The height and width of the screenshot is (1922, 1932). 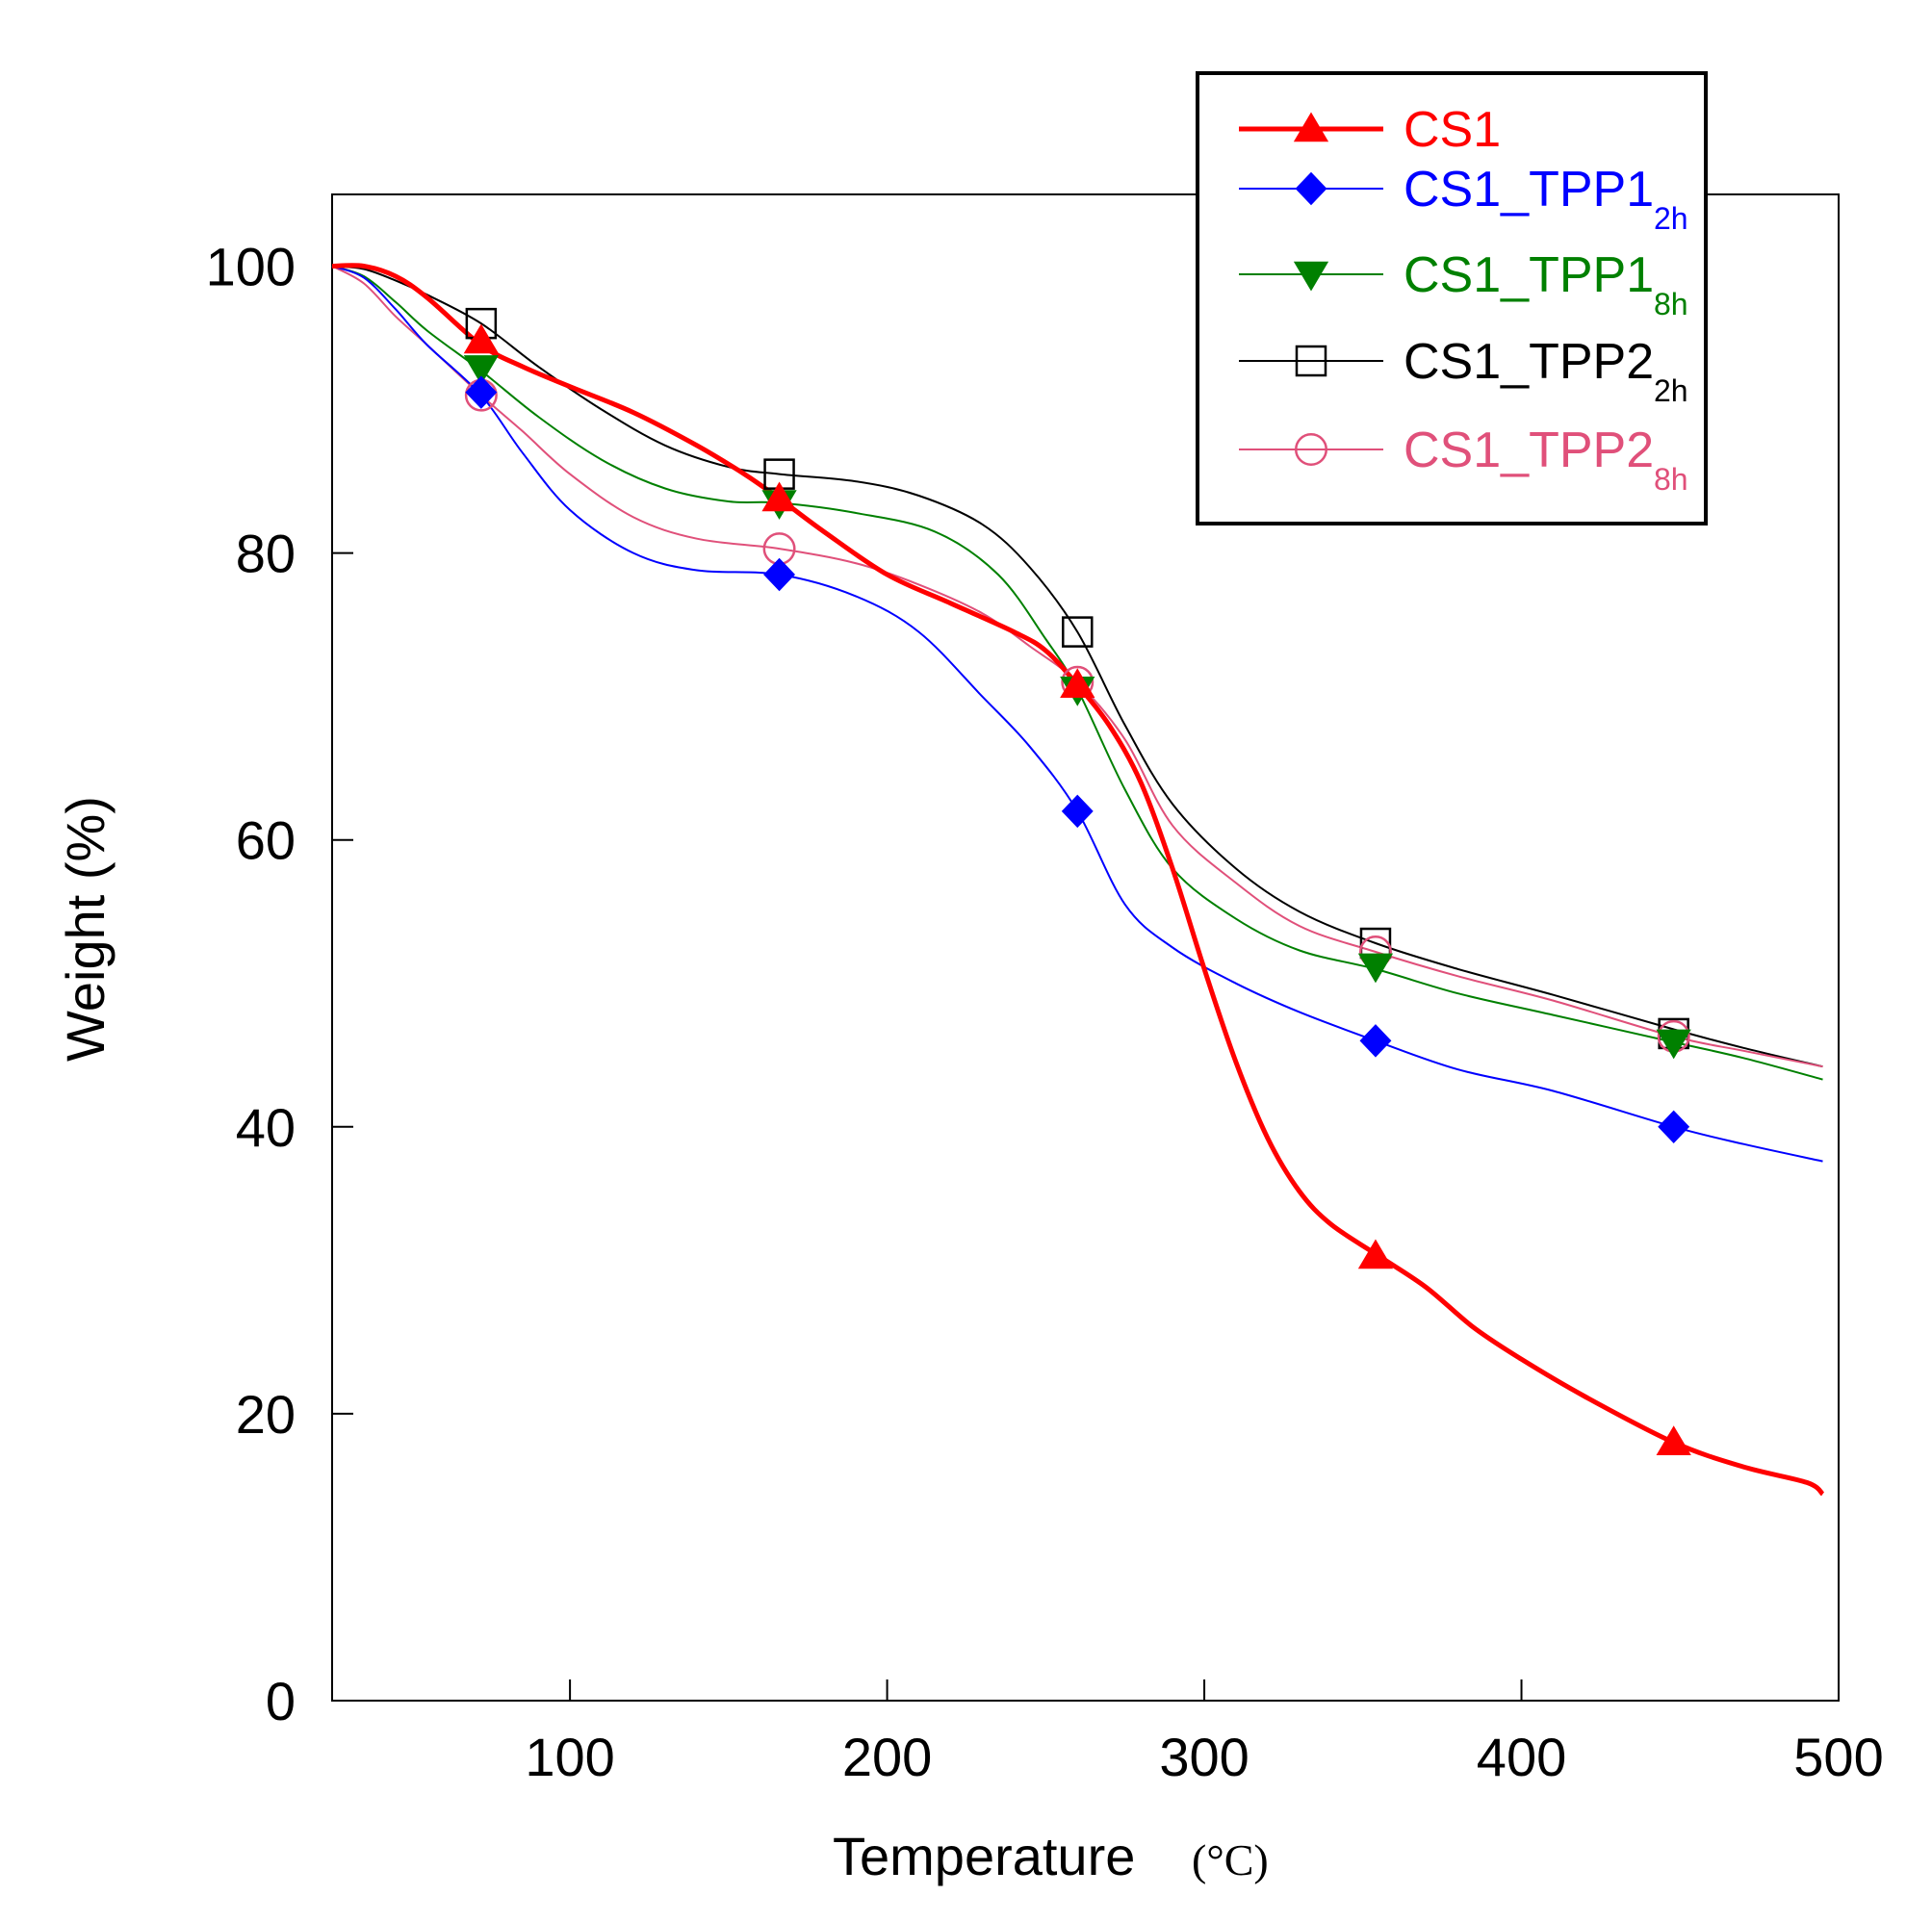 What do you see at coordinates (1529, 362) in the screenshot?
I see `legend-label-3: CS1_TPP2` at bounding box center [1529, 362].